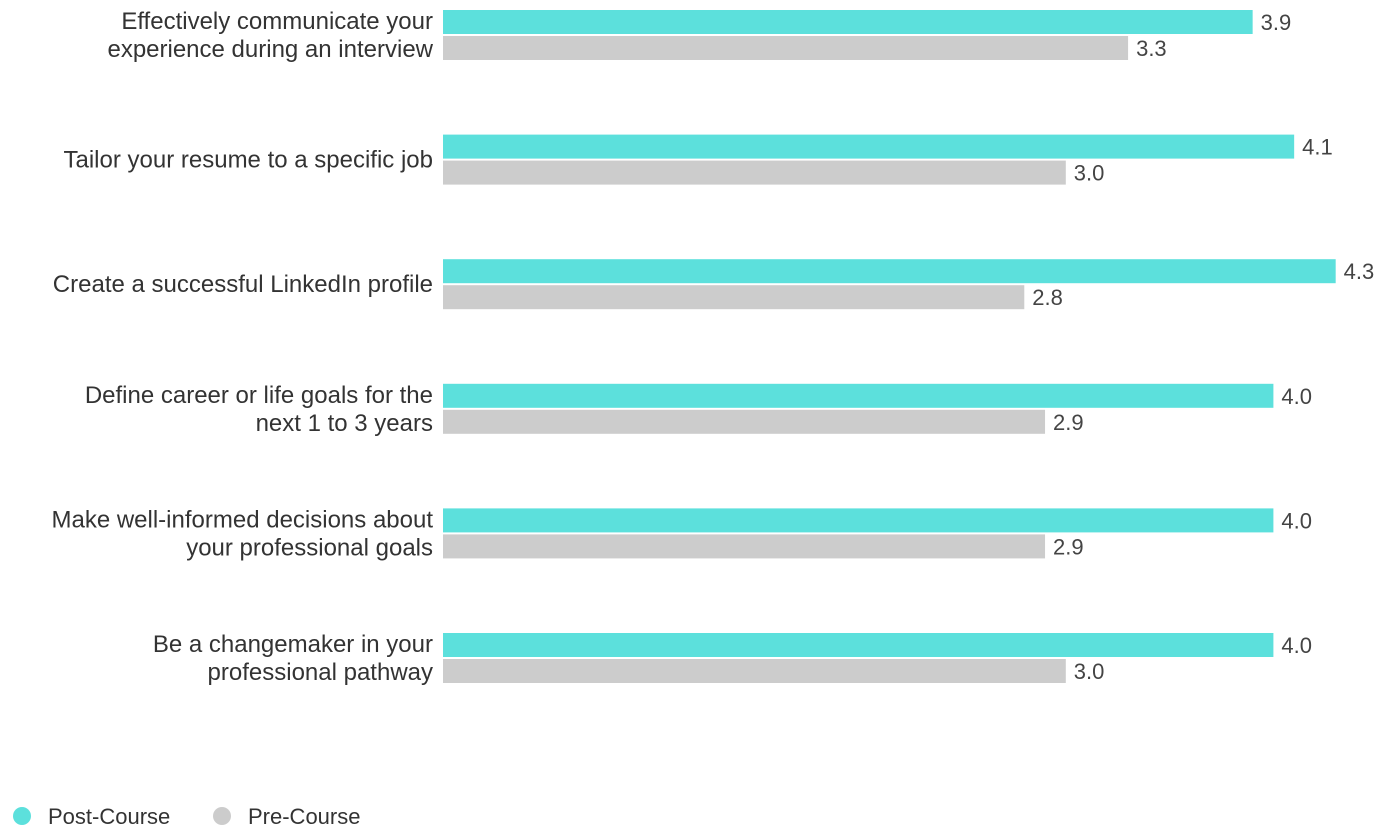  I want to click on value-label-pre-course-category-1: 3.3, so click(1151, 48).